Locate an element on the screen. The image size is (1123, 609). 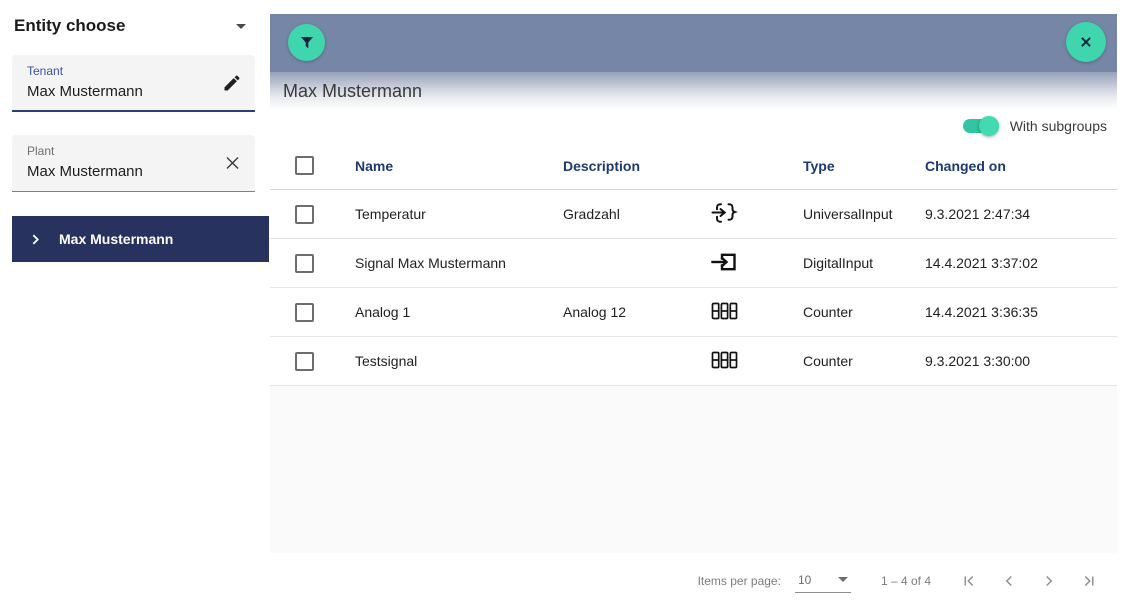
previous-page-icon is located at coordinates (1008, 581).